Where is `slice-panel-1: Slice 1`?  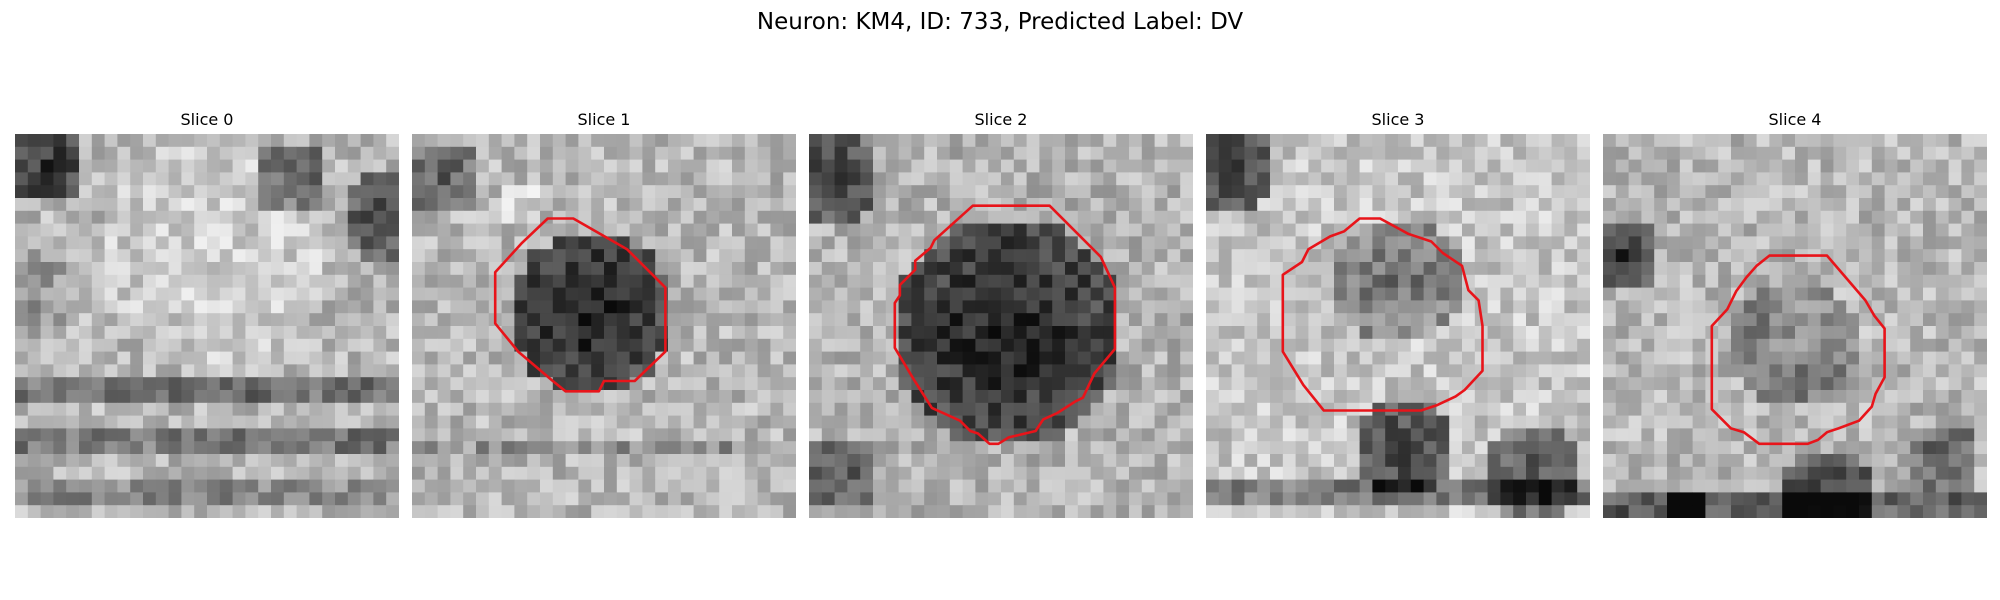
slice-panel-1: Slice 1 is located at coordinates (604, 314).